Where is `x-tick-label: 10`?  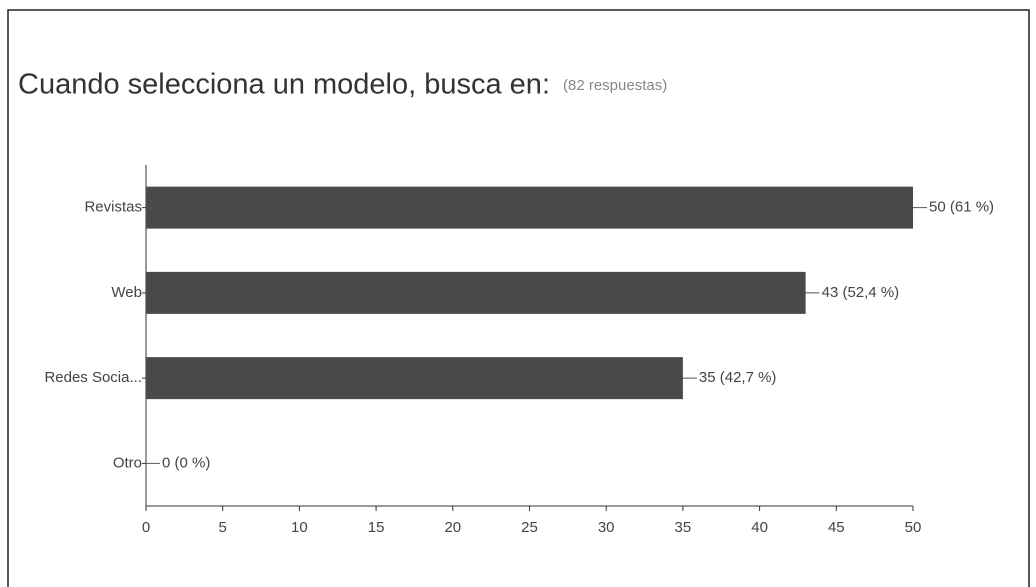
x-tick-label: 10 is located at coordinates (299, 527).